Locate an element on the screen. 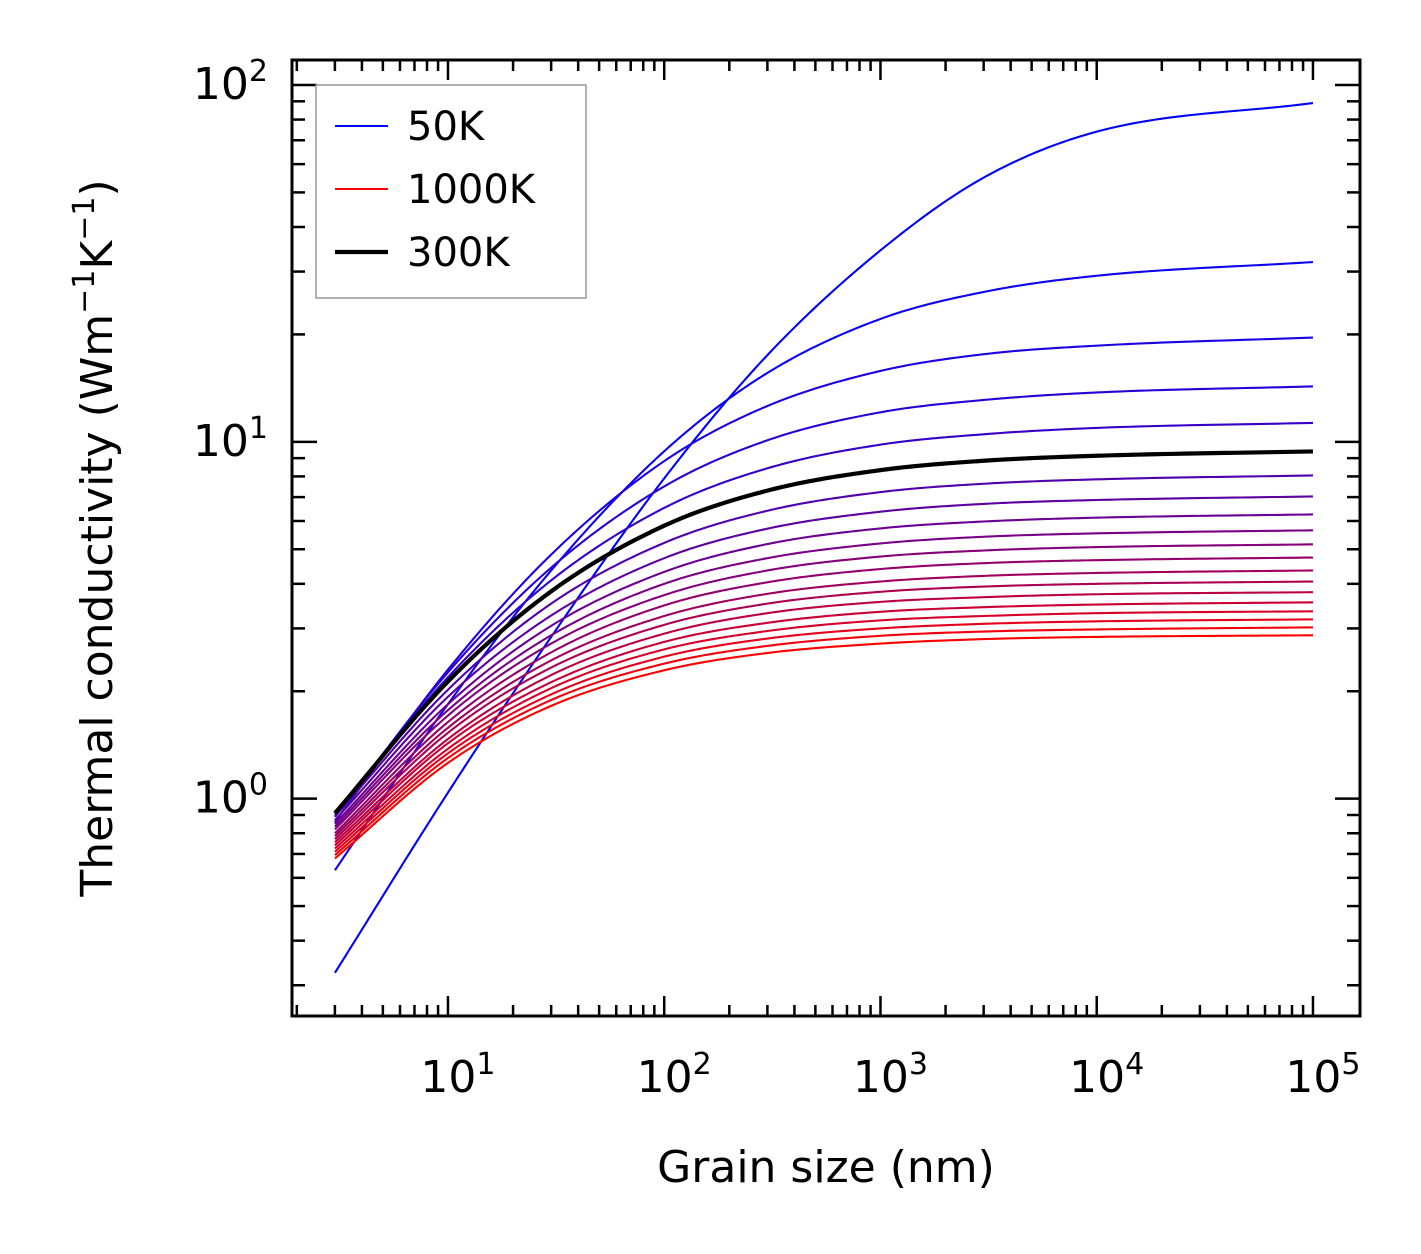  y-tick-label: 10² is located at coordinates (230, 82).